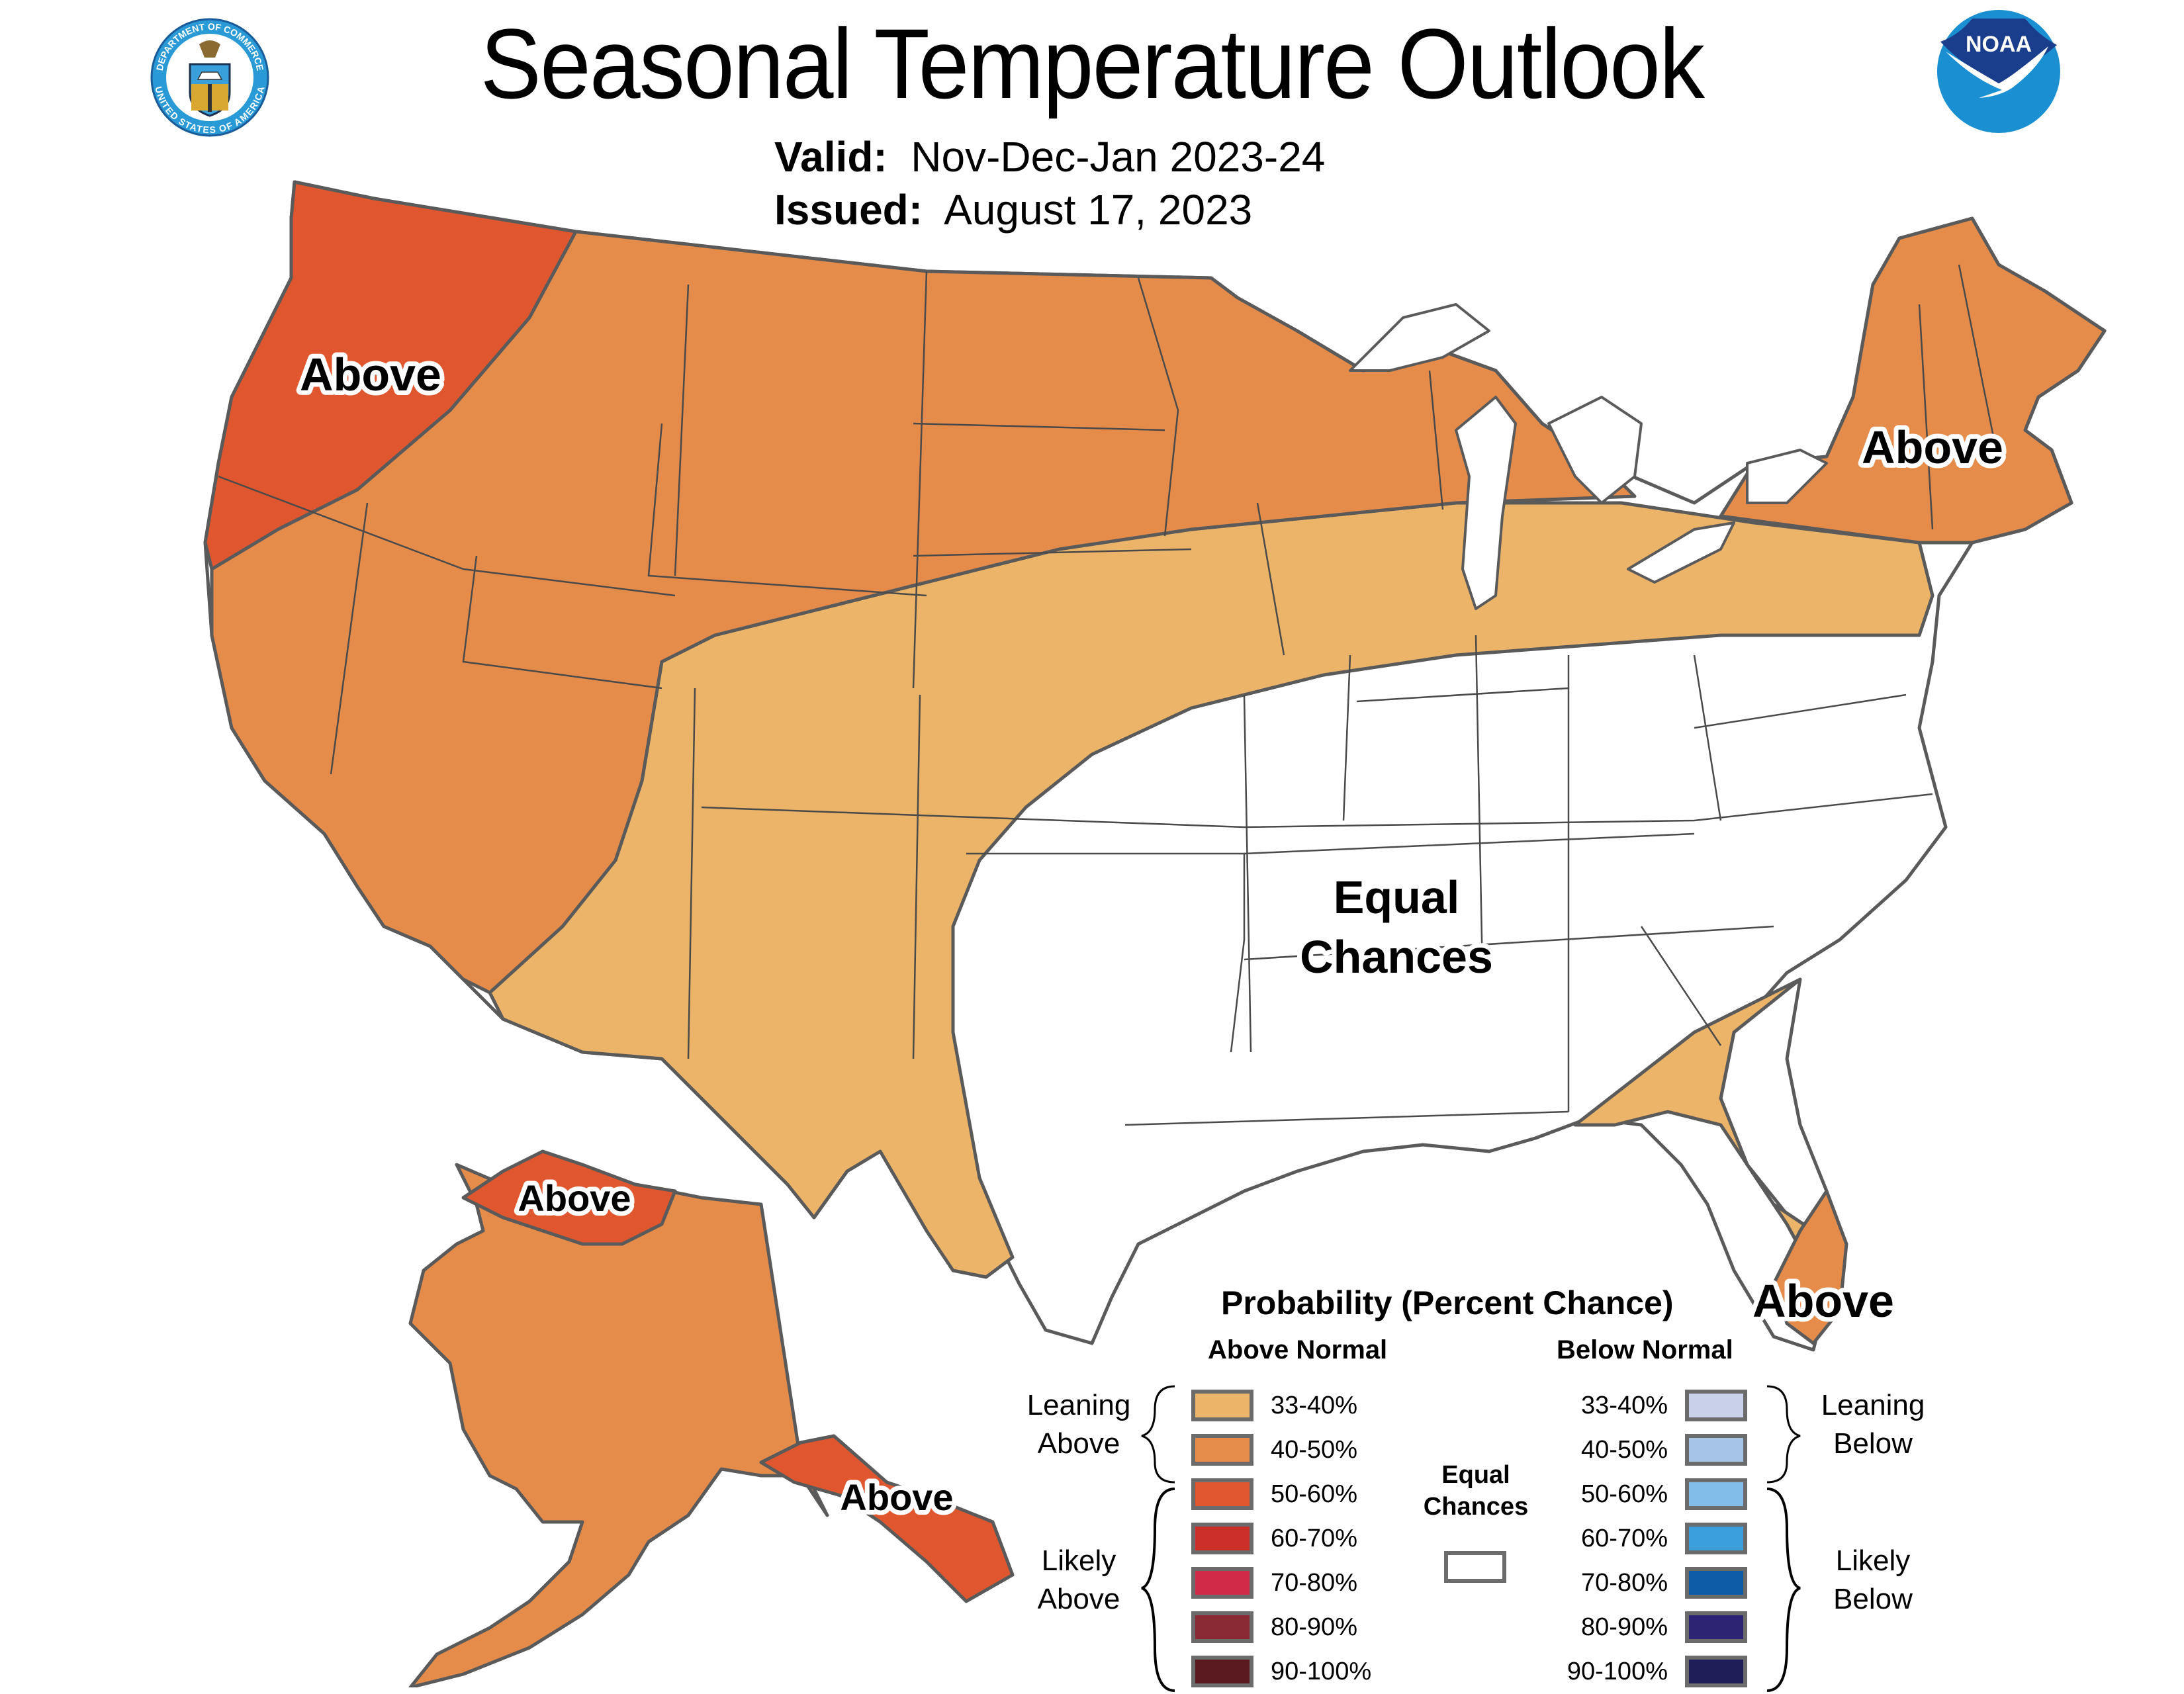 The width and height of the screenshot is (2184, 1694). I want to click on label-northeast-above: Above, so click(1932, 447).